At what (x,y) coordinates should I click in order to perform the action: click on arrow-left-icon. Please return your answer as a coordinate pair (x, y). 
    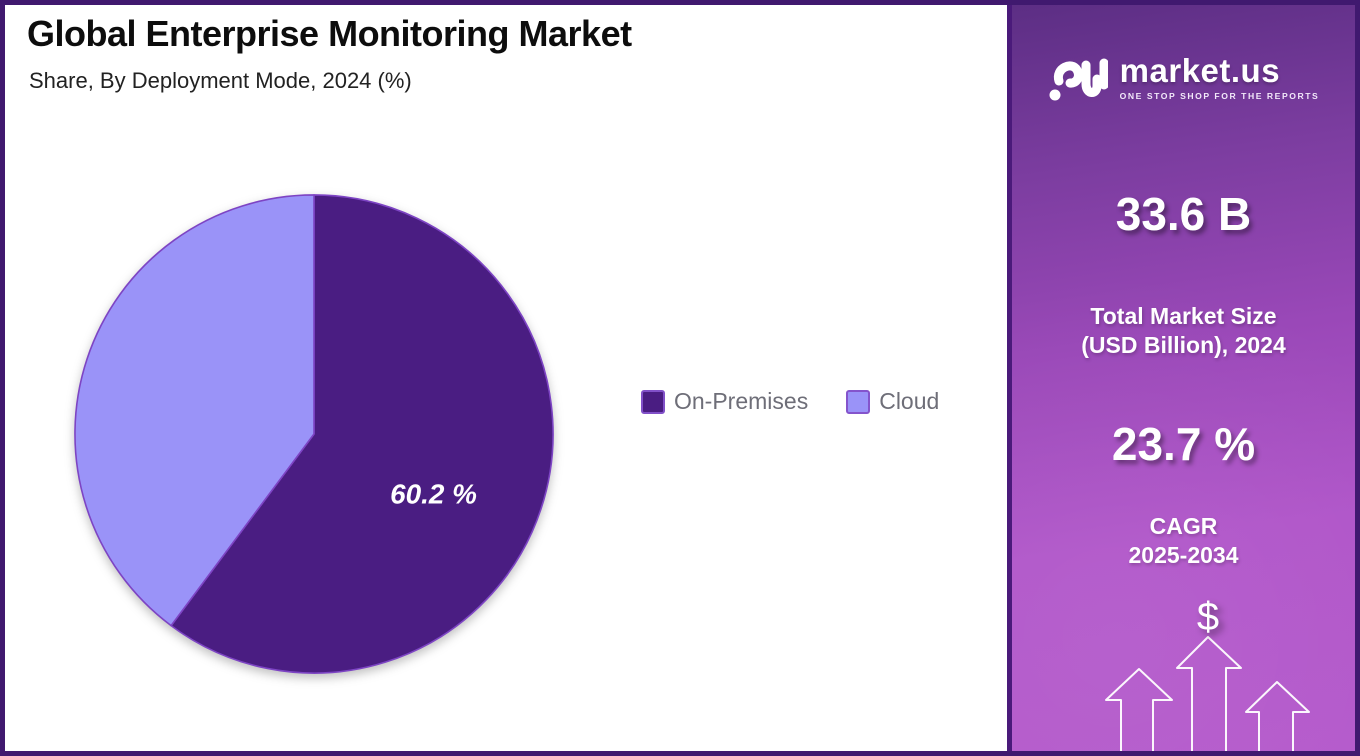
    Looking at the image, I should click on (1139, 709).